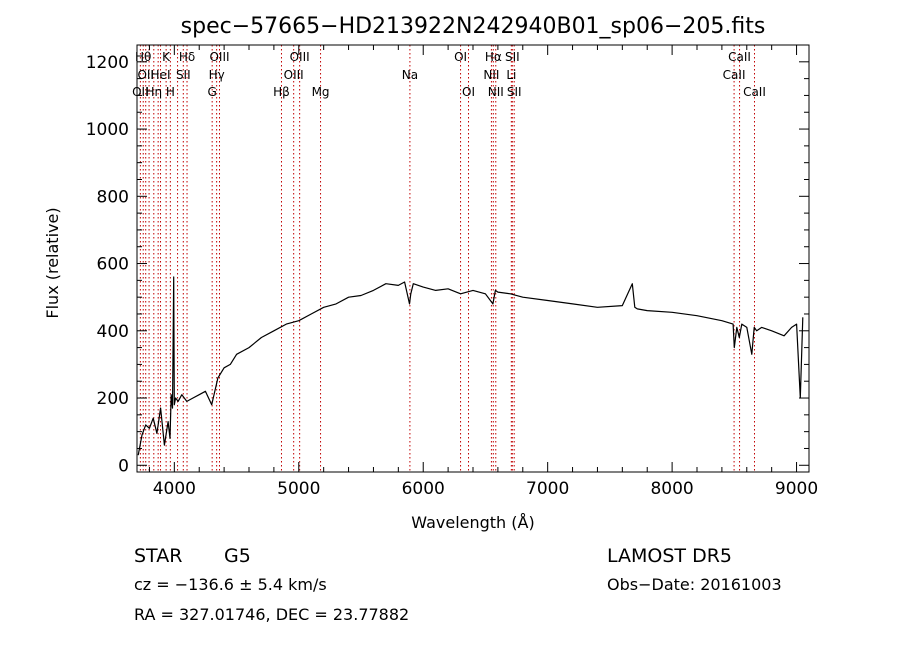 Image resolution: width=900 pixels, height=649 pixels. What do you see at coordinates (271, 614) in the screenshot?
I see `coordinates: RA = 327.01746, DEC = 23.77882` at bounding box center [271, 614].